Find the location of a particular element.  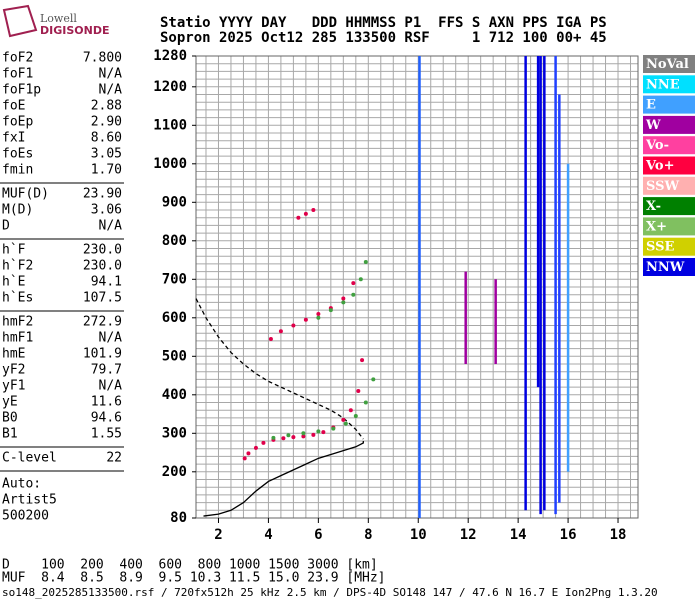

y-tick-label: 1200 is located at coordinates (170, 87).